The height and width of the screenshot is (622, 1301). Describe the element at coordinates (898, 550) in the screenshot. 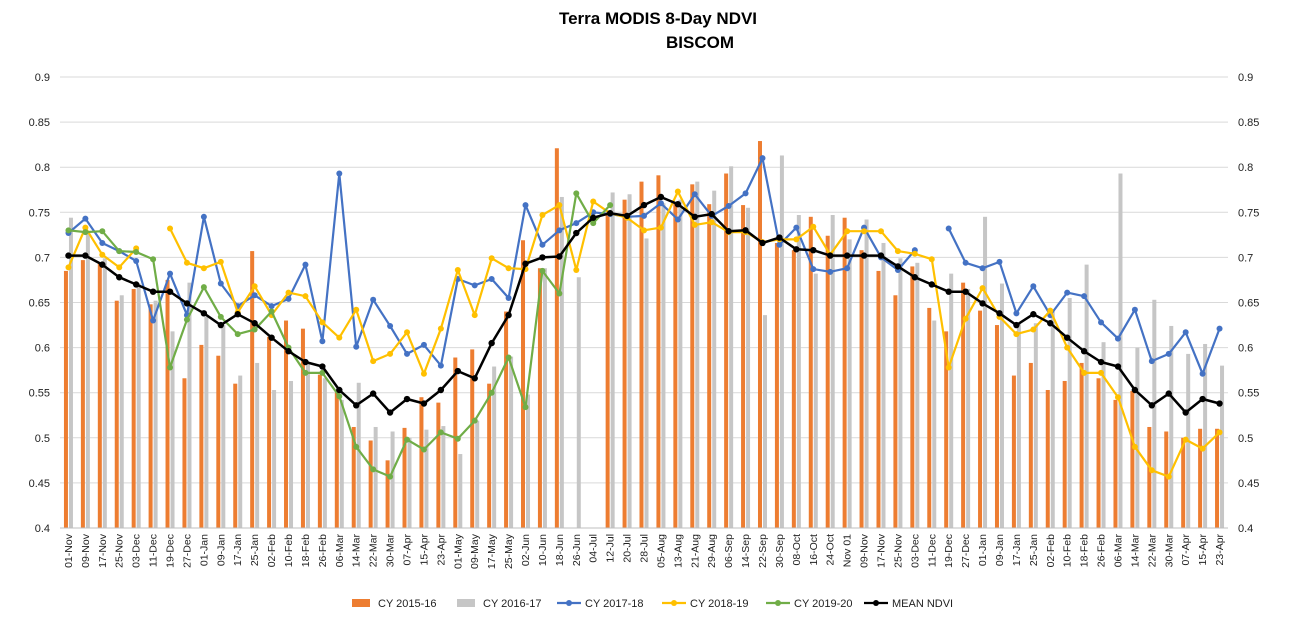

I see `x-tick-label: 25-Nov` at that location.